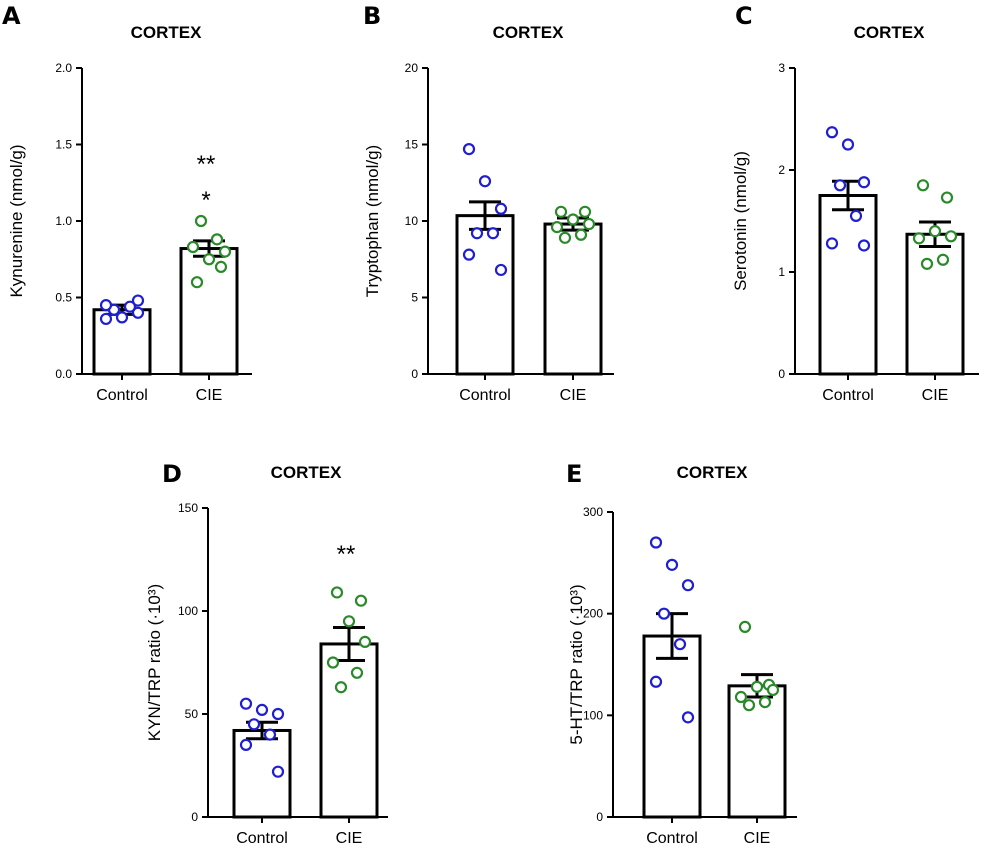  What do you see at coordinates (744, 16) in the screenshot?
I see `panel-letter: C` at bounding box center [744, 16].